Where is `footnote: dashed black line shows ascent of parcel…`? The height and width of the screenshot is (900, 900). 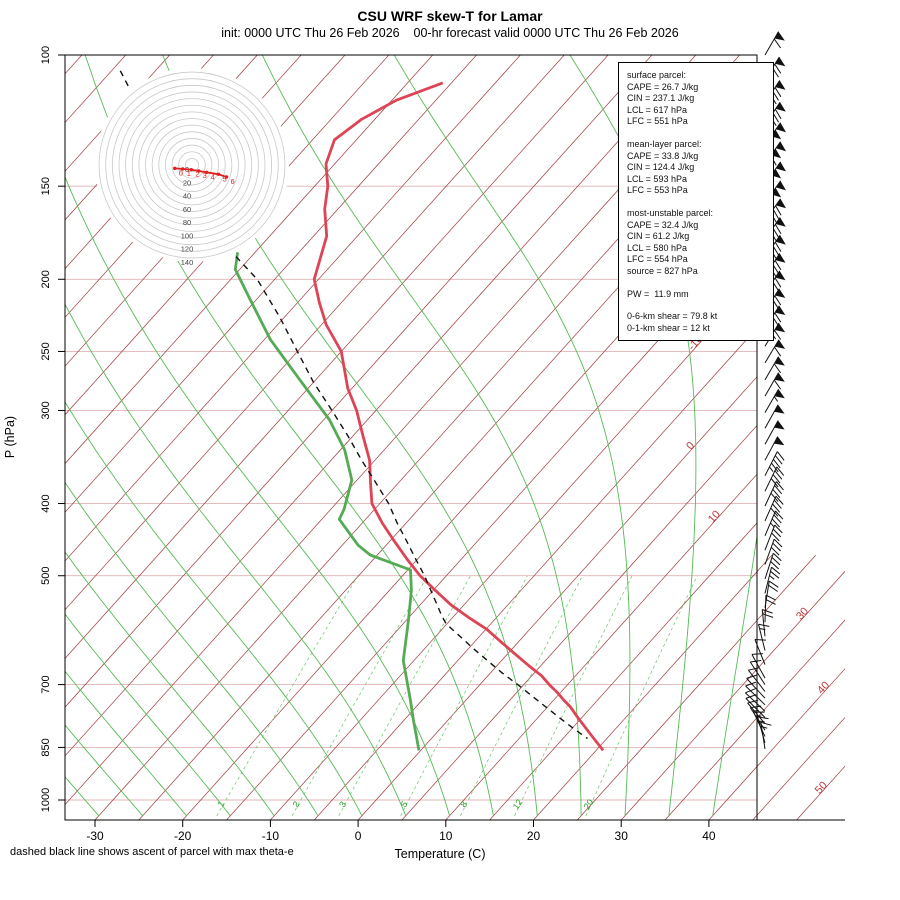
footnote: dashed black line shows ascent of parcel… is located at coordinates (152, 852).